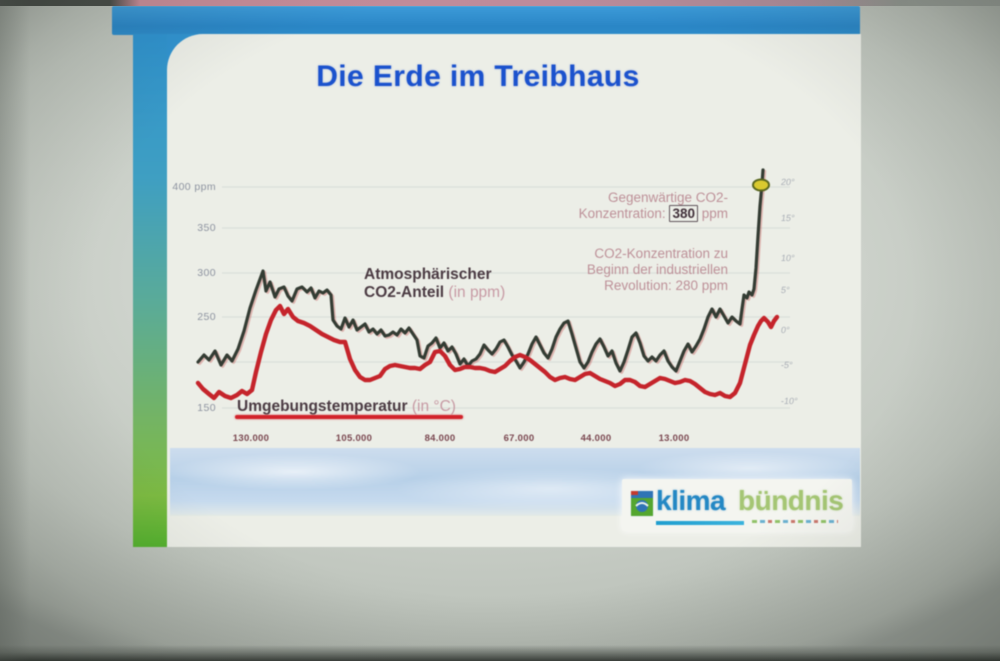 The image size is (1000, 661). What do you see at coordinates (487, 352) in the screenshot?
I see `temp-line` at bounding box center [487, 352].